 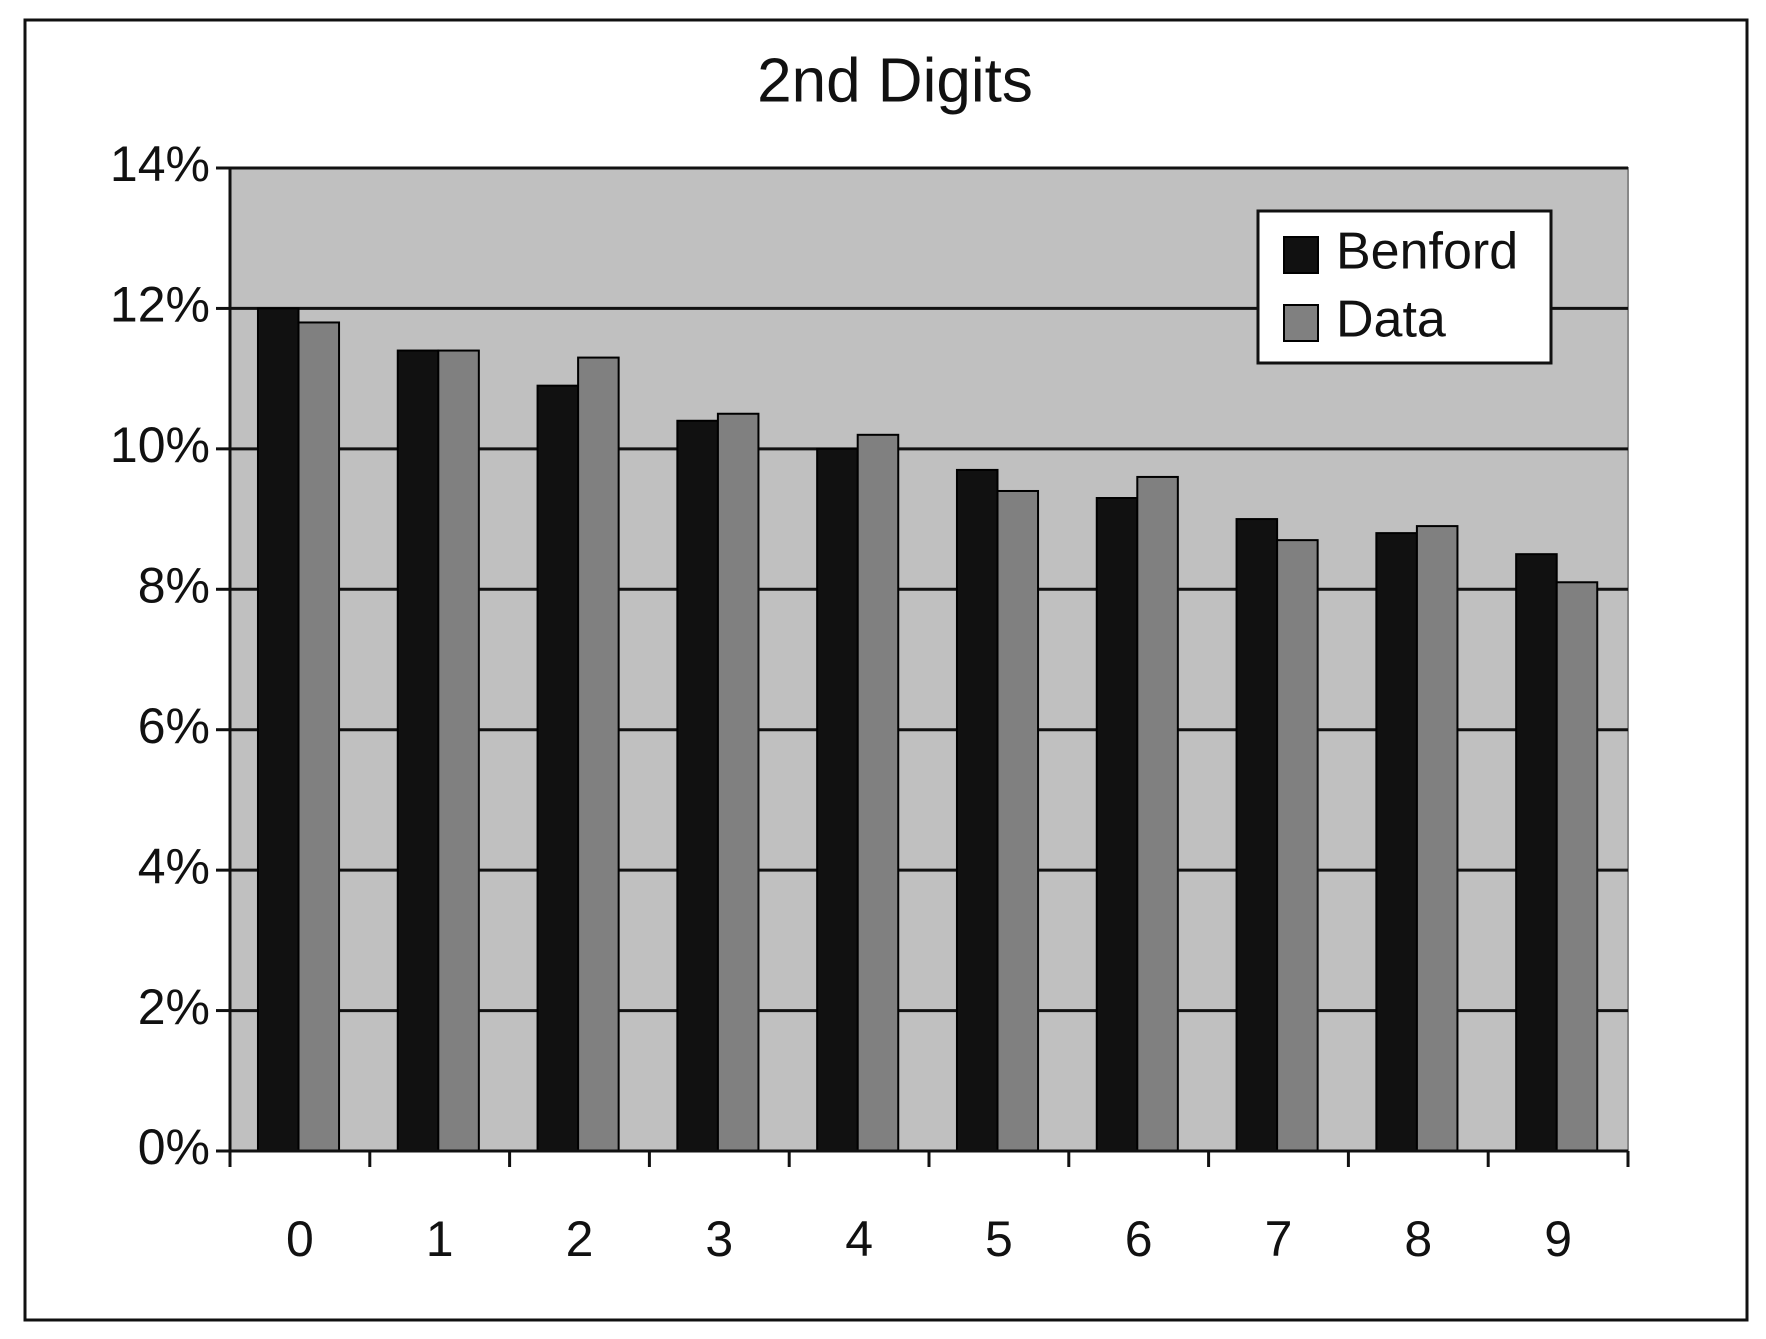 What do you see at coordinates (160, 164) in the screenshot?
I see `y-tick-label: 14%` at bounding box center [160, 164].